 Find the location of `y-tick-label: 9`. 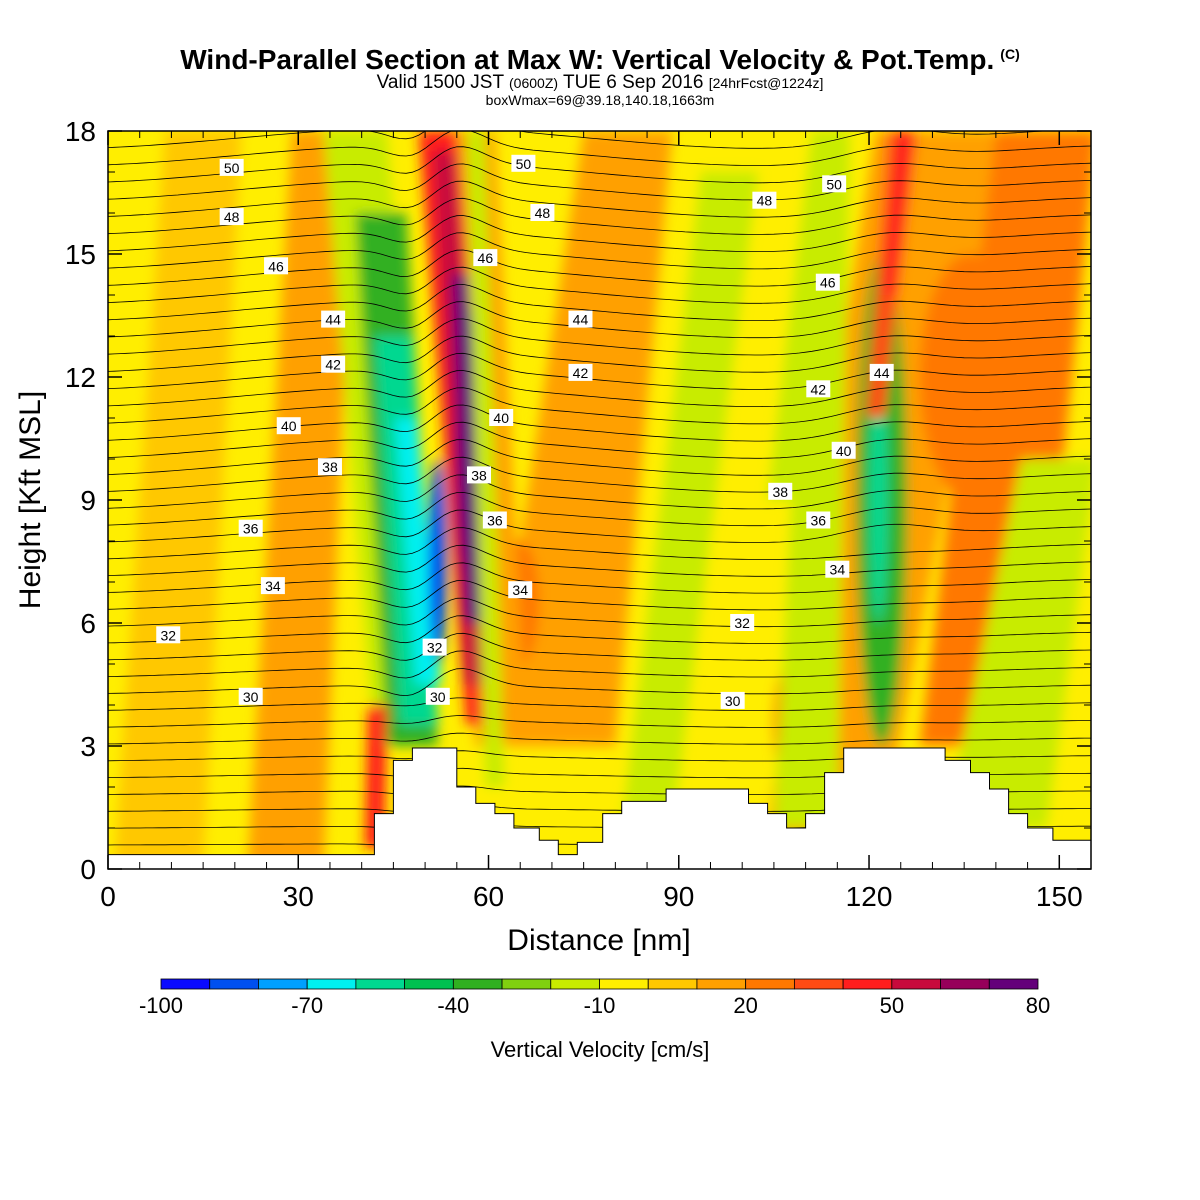

y-tick-label: 9 is located at coordinates (88, 500).